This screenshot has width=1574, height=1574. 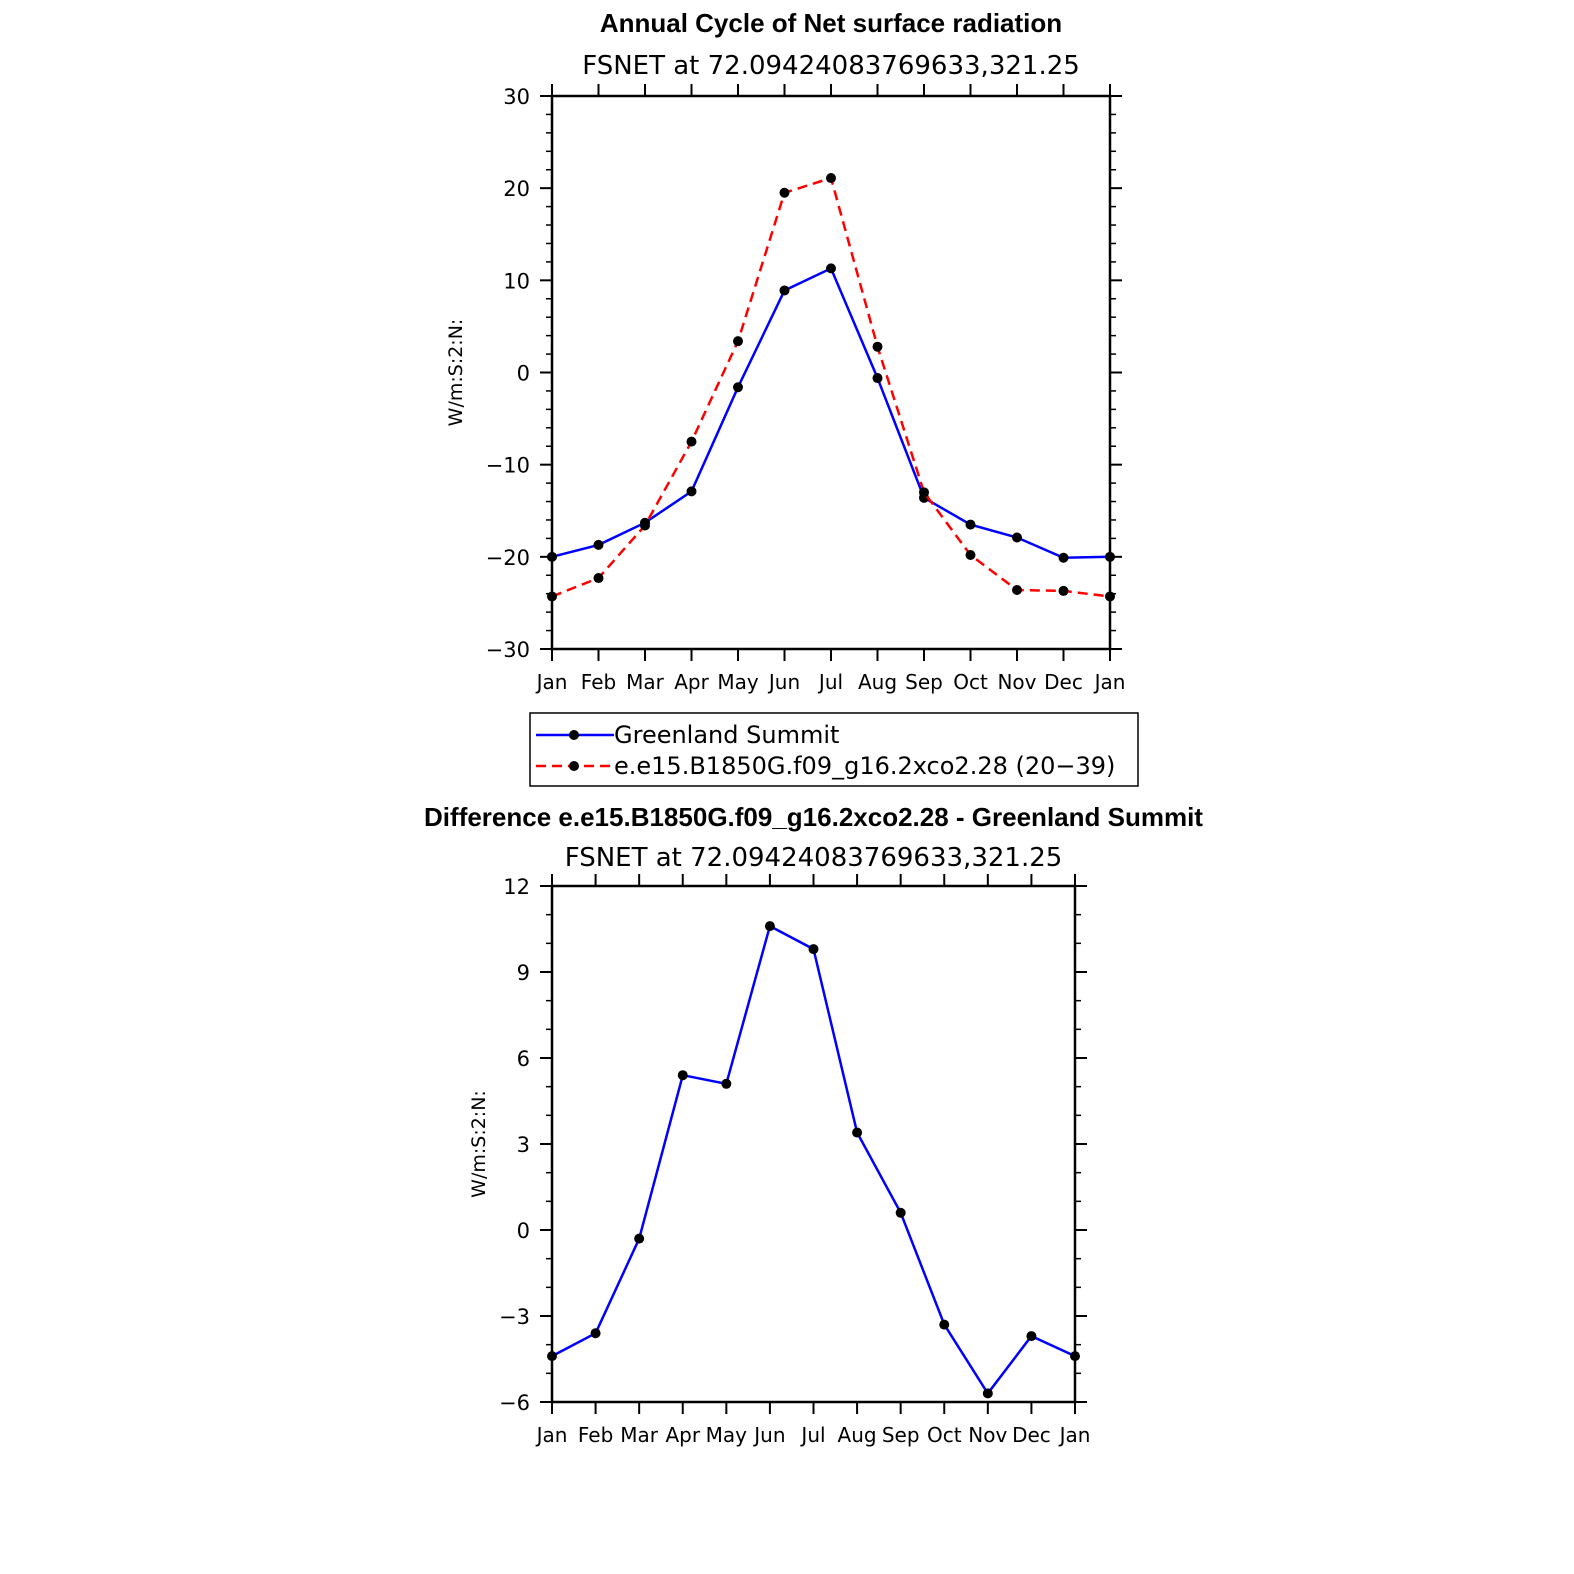 What do you see at coordinates (726, 735) in the screenshot?
I see `legend-label-1: Greenland Summit` at bounding box center [726, 735].